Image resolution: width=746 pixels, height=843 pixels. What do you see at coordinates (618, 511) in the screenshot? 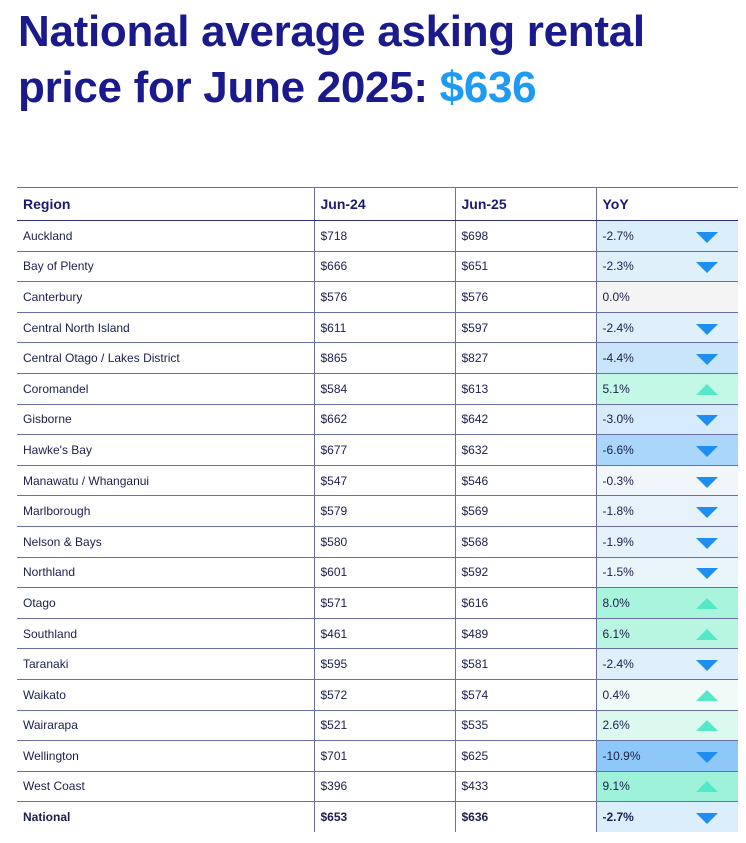
I see `yoy-value: -1.8%` at bounding box center [618, 511].